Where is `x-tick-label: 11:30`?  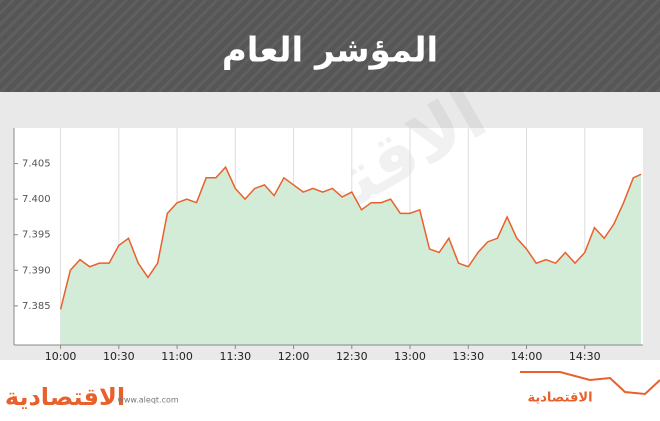
x-tick-label: 11:30 is located at coordinates (235, 356).